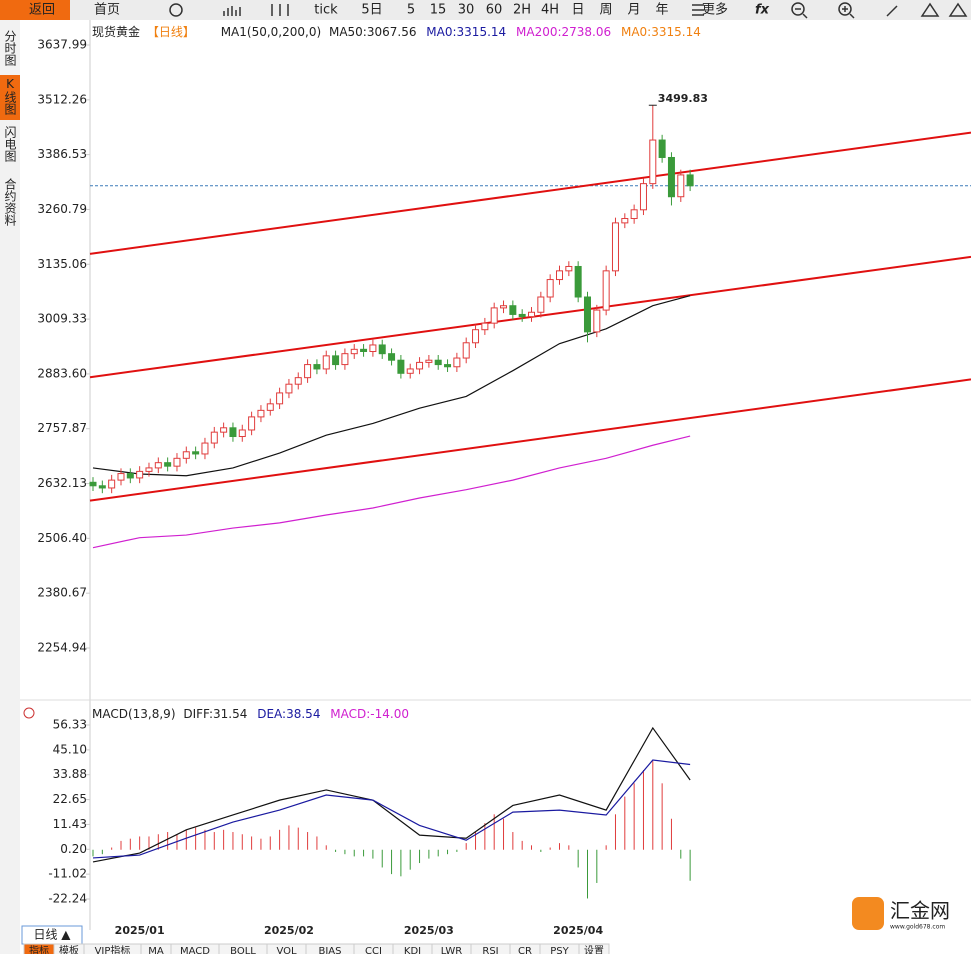 This screenshot has width=971, height=954. Describe the element at coordinates (715, 10) in the screenshot. I see `toolbar-item: 更多` at that location.